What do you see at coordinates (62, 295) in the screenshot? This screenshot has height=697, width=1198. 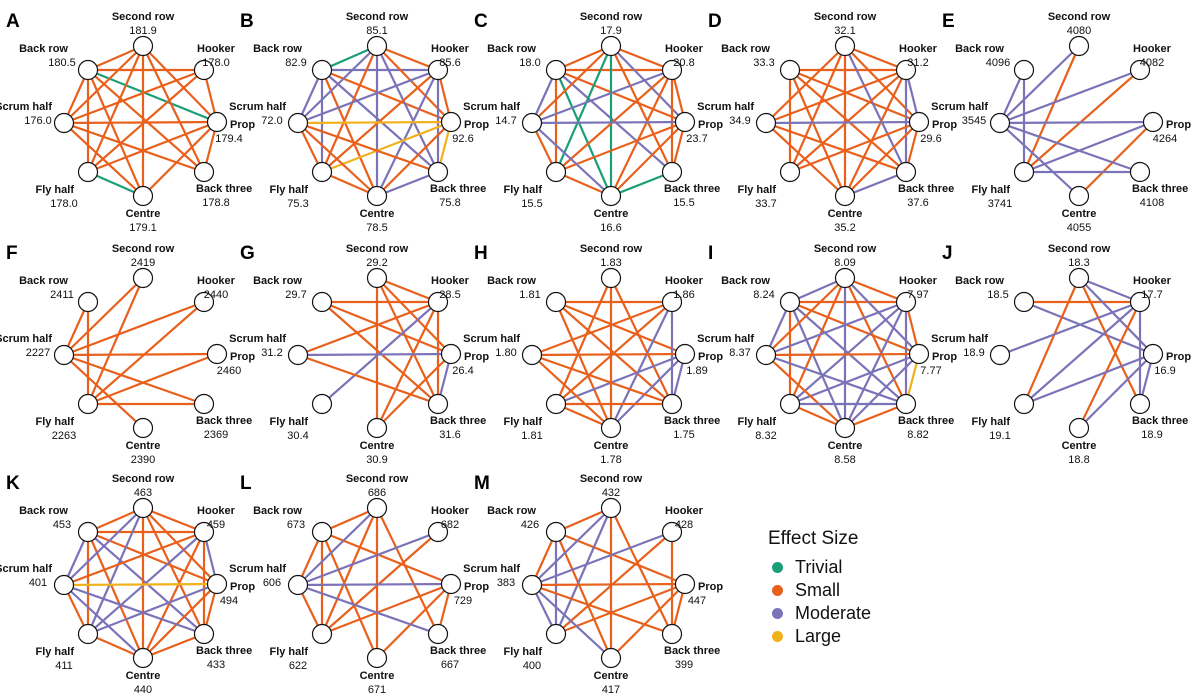 I see `position-value: 2411` at bounding box center [62, 295].